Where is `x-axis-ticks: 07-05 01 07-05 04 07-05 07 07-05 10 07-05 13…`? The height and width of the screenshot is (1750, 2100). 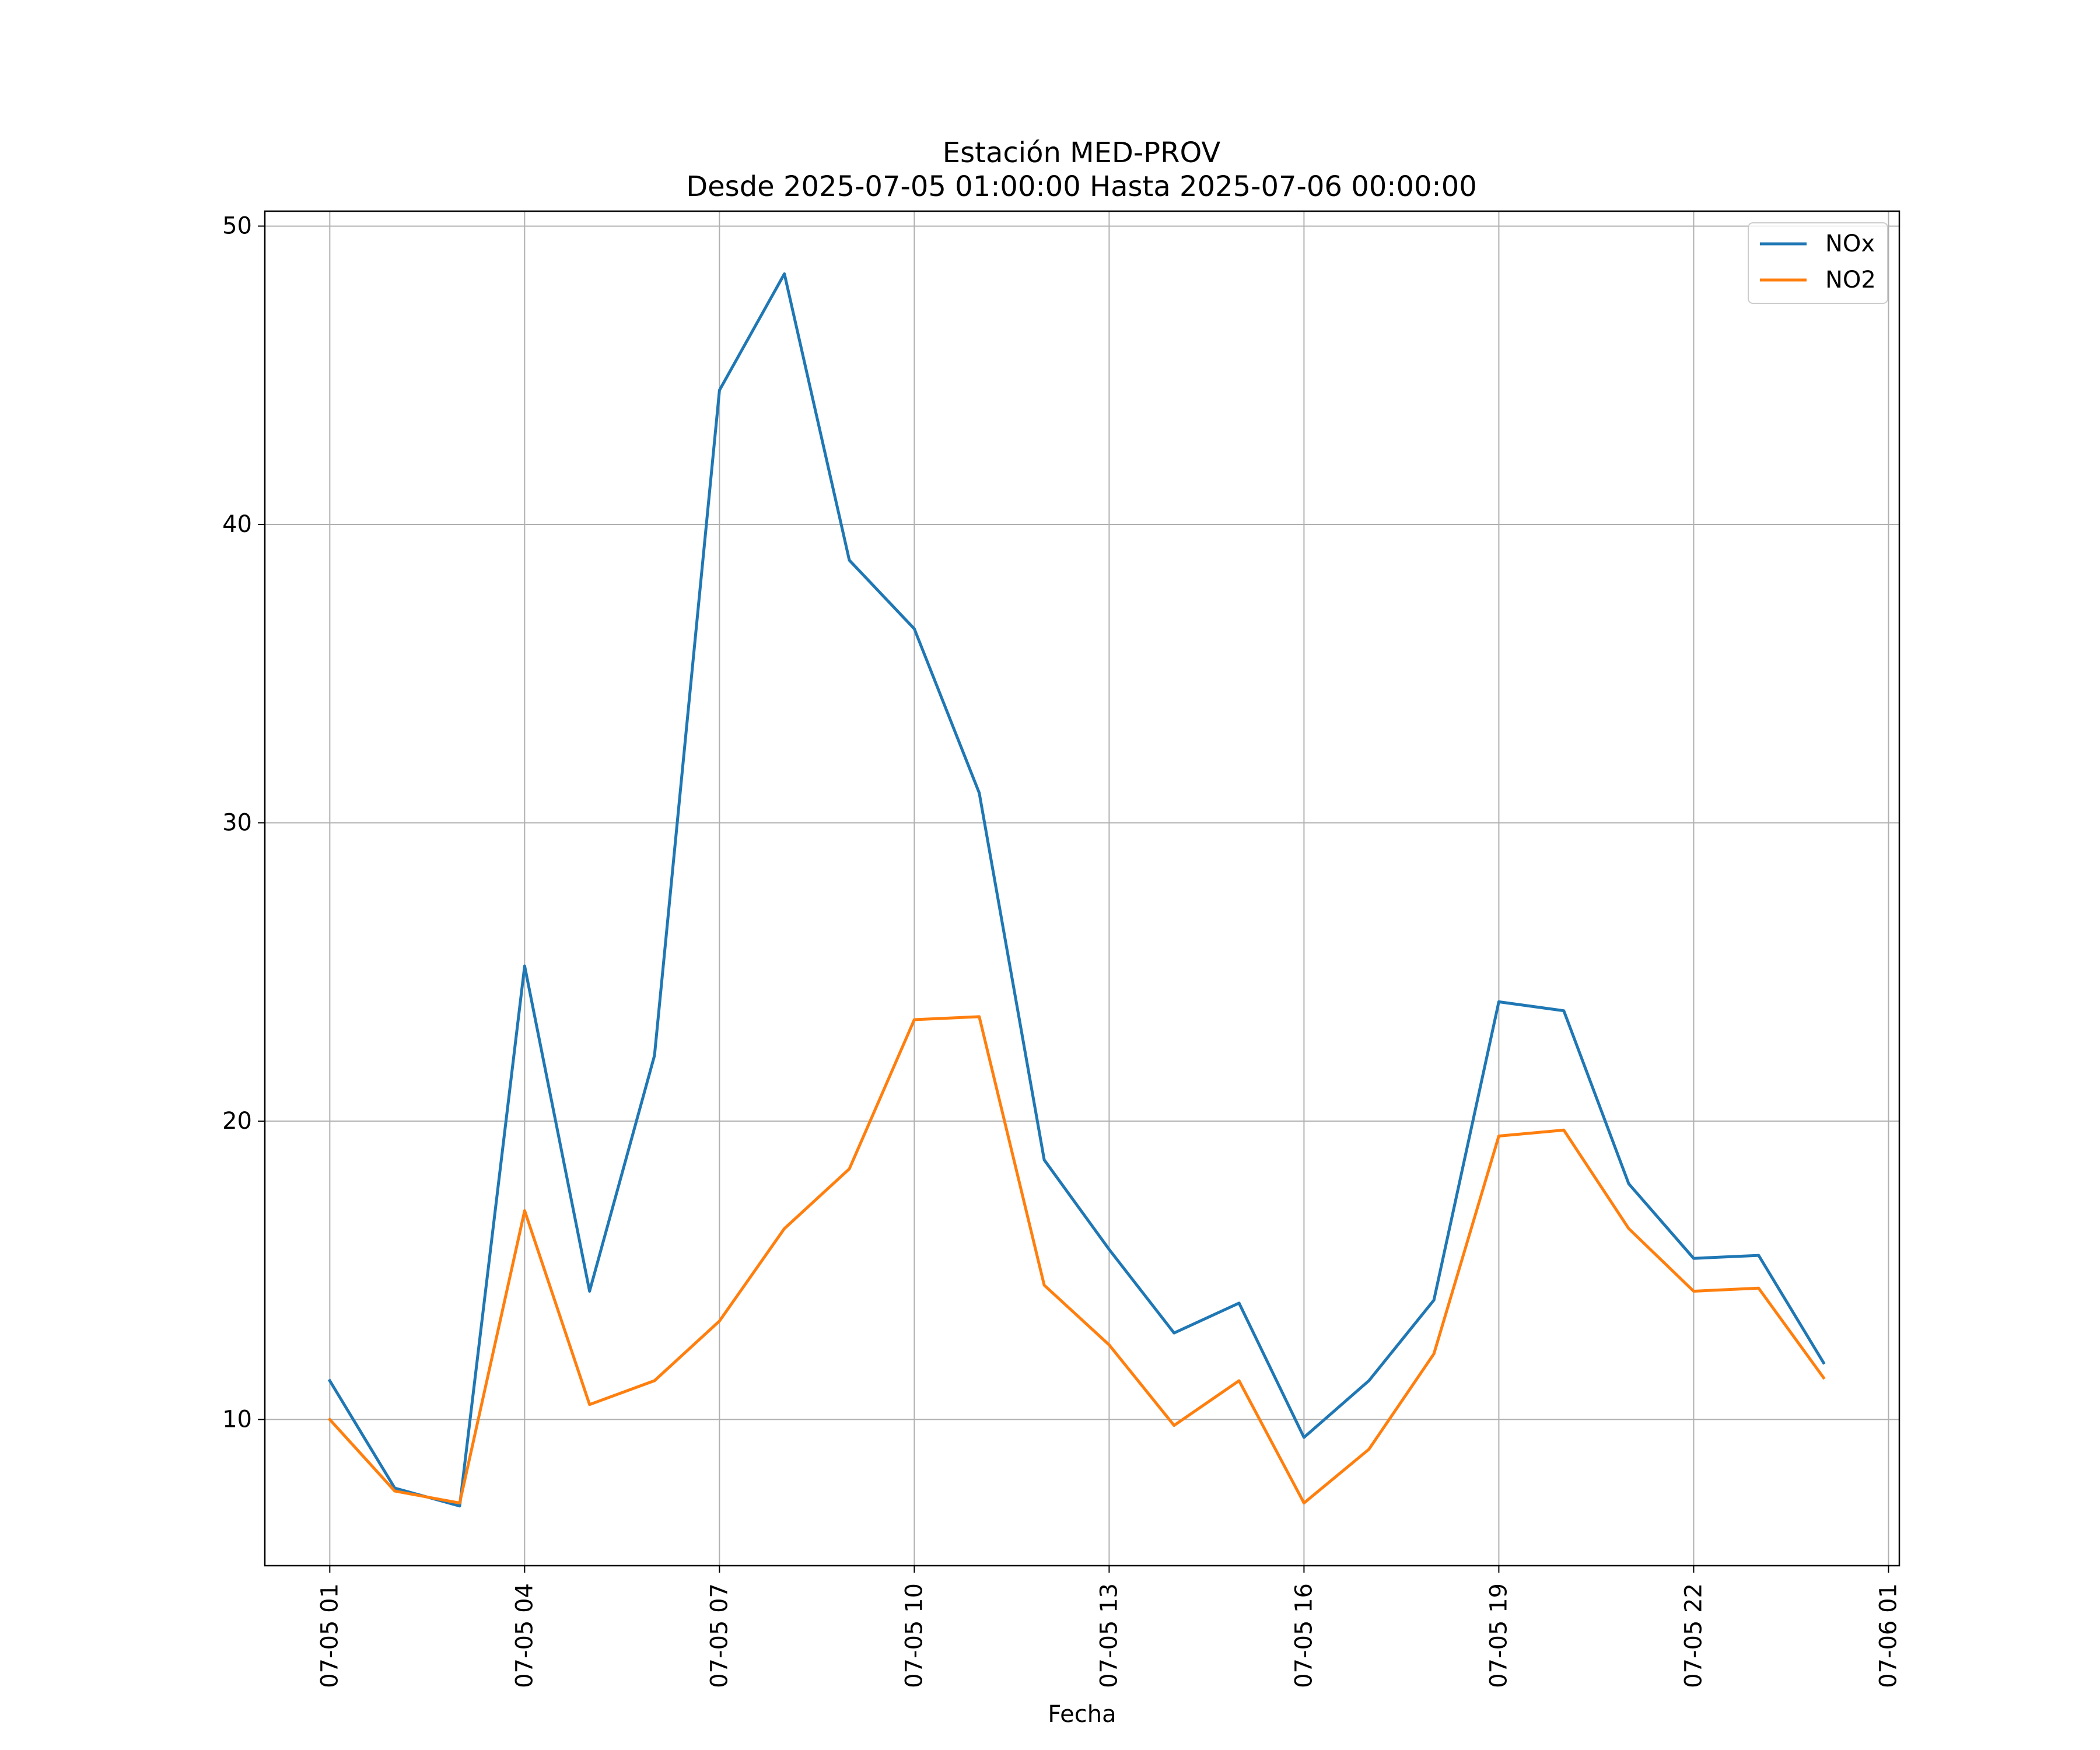
x-axis-ticks: 07-05 01 07-05 04 07-05 07 07-05 10 07-05 13… is located at coordinates (1109, 1627).